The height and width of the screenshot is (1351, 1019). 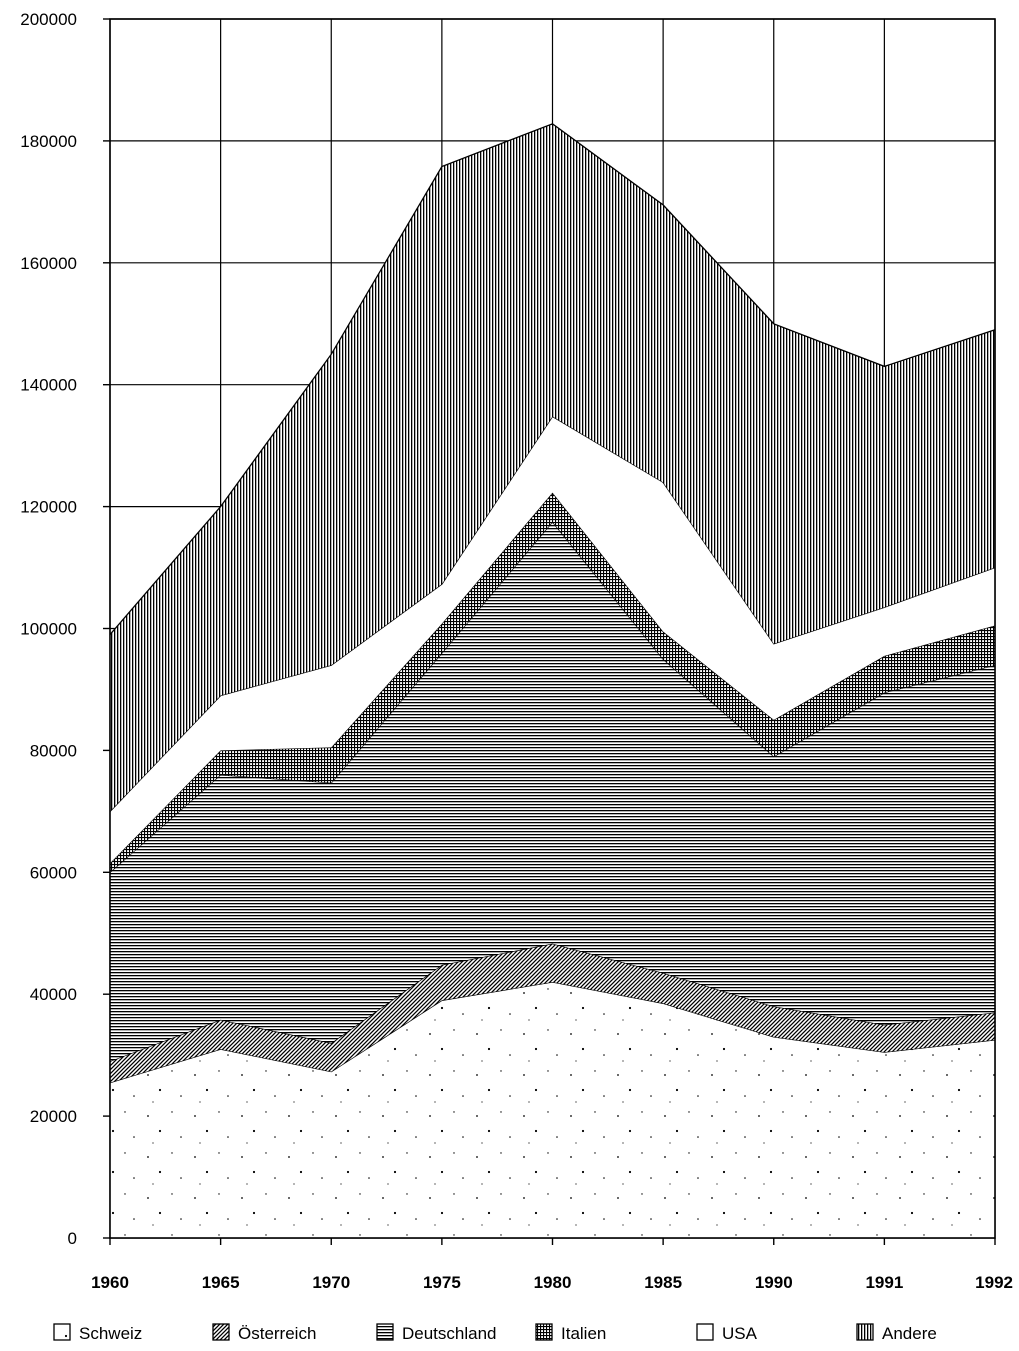 I want to click on x-tick-label: 1970, so click(x=331, y=1282).